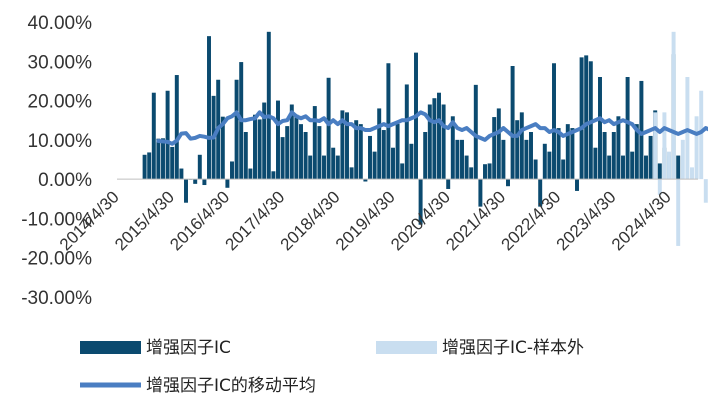 The width and height of the screenshot is (708, 408). What do you see at coordinates (406, 347) in the screenshot?
I see `legend-swatch-out-sample` at bounding box center [406, 347].